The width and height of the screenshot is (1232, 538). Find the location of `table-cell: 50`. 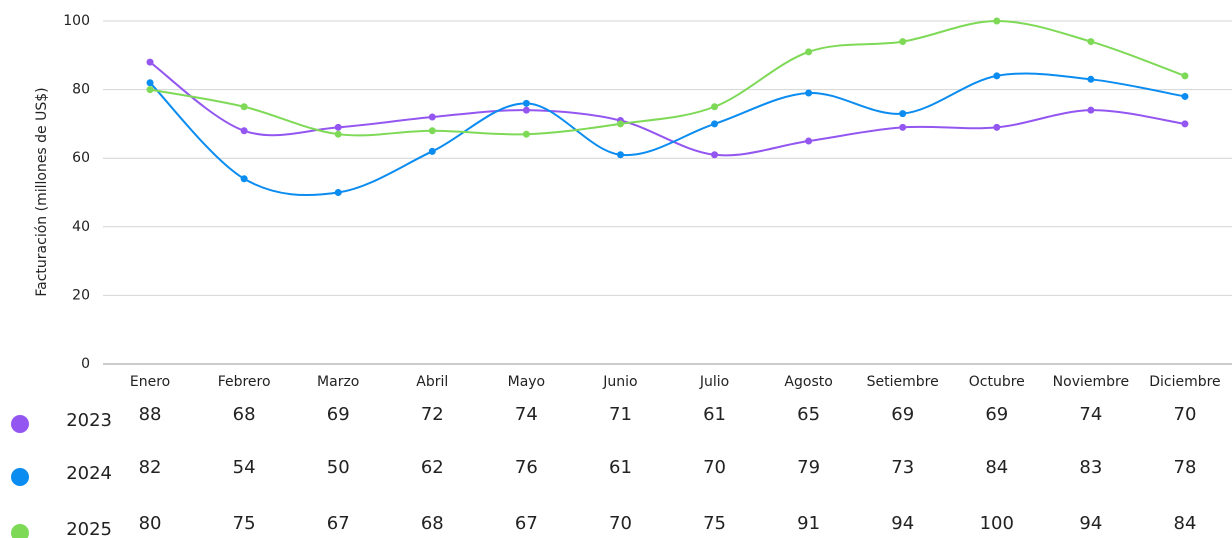

table-cell: 50 is located at coordinates (338, 467).